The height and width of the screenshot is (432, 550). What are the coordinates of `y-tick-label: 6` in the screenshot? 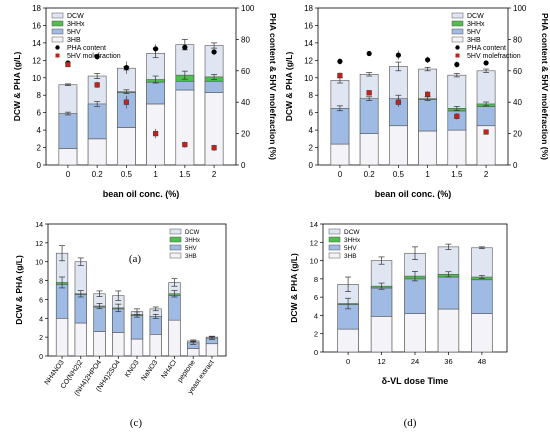 It's located at (41, 300).